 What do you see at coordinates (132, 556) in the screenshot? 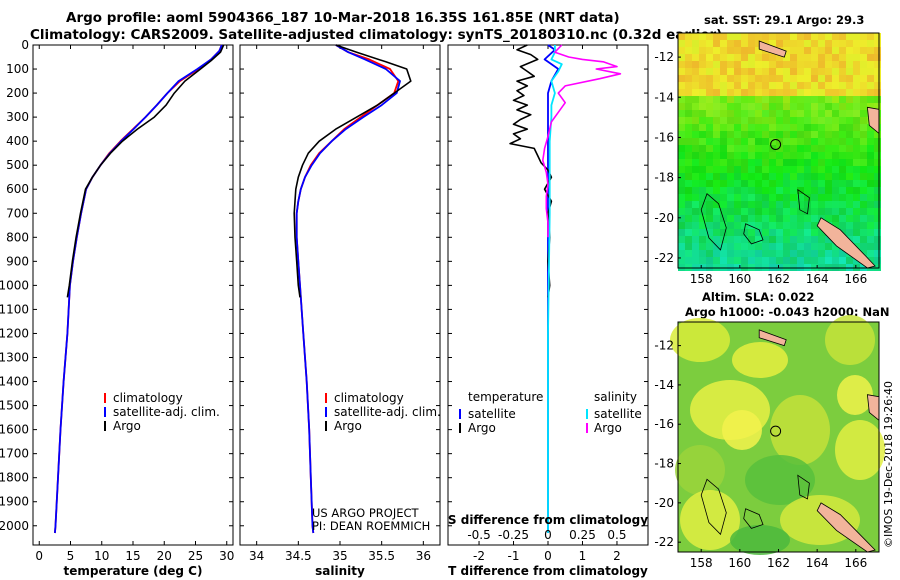
I see `temperature-xtick-label: 15` at bounding box center [132, 556].